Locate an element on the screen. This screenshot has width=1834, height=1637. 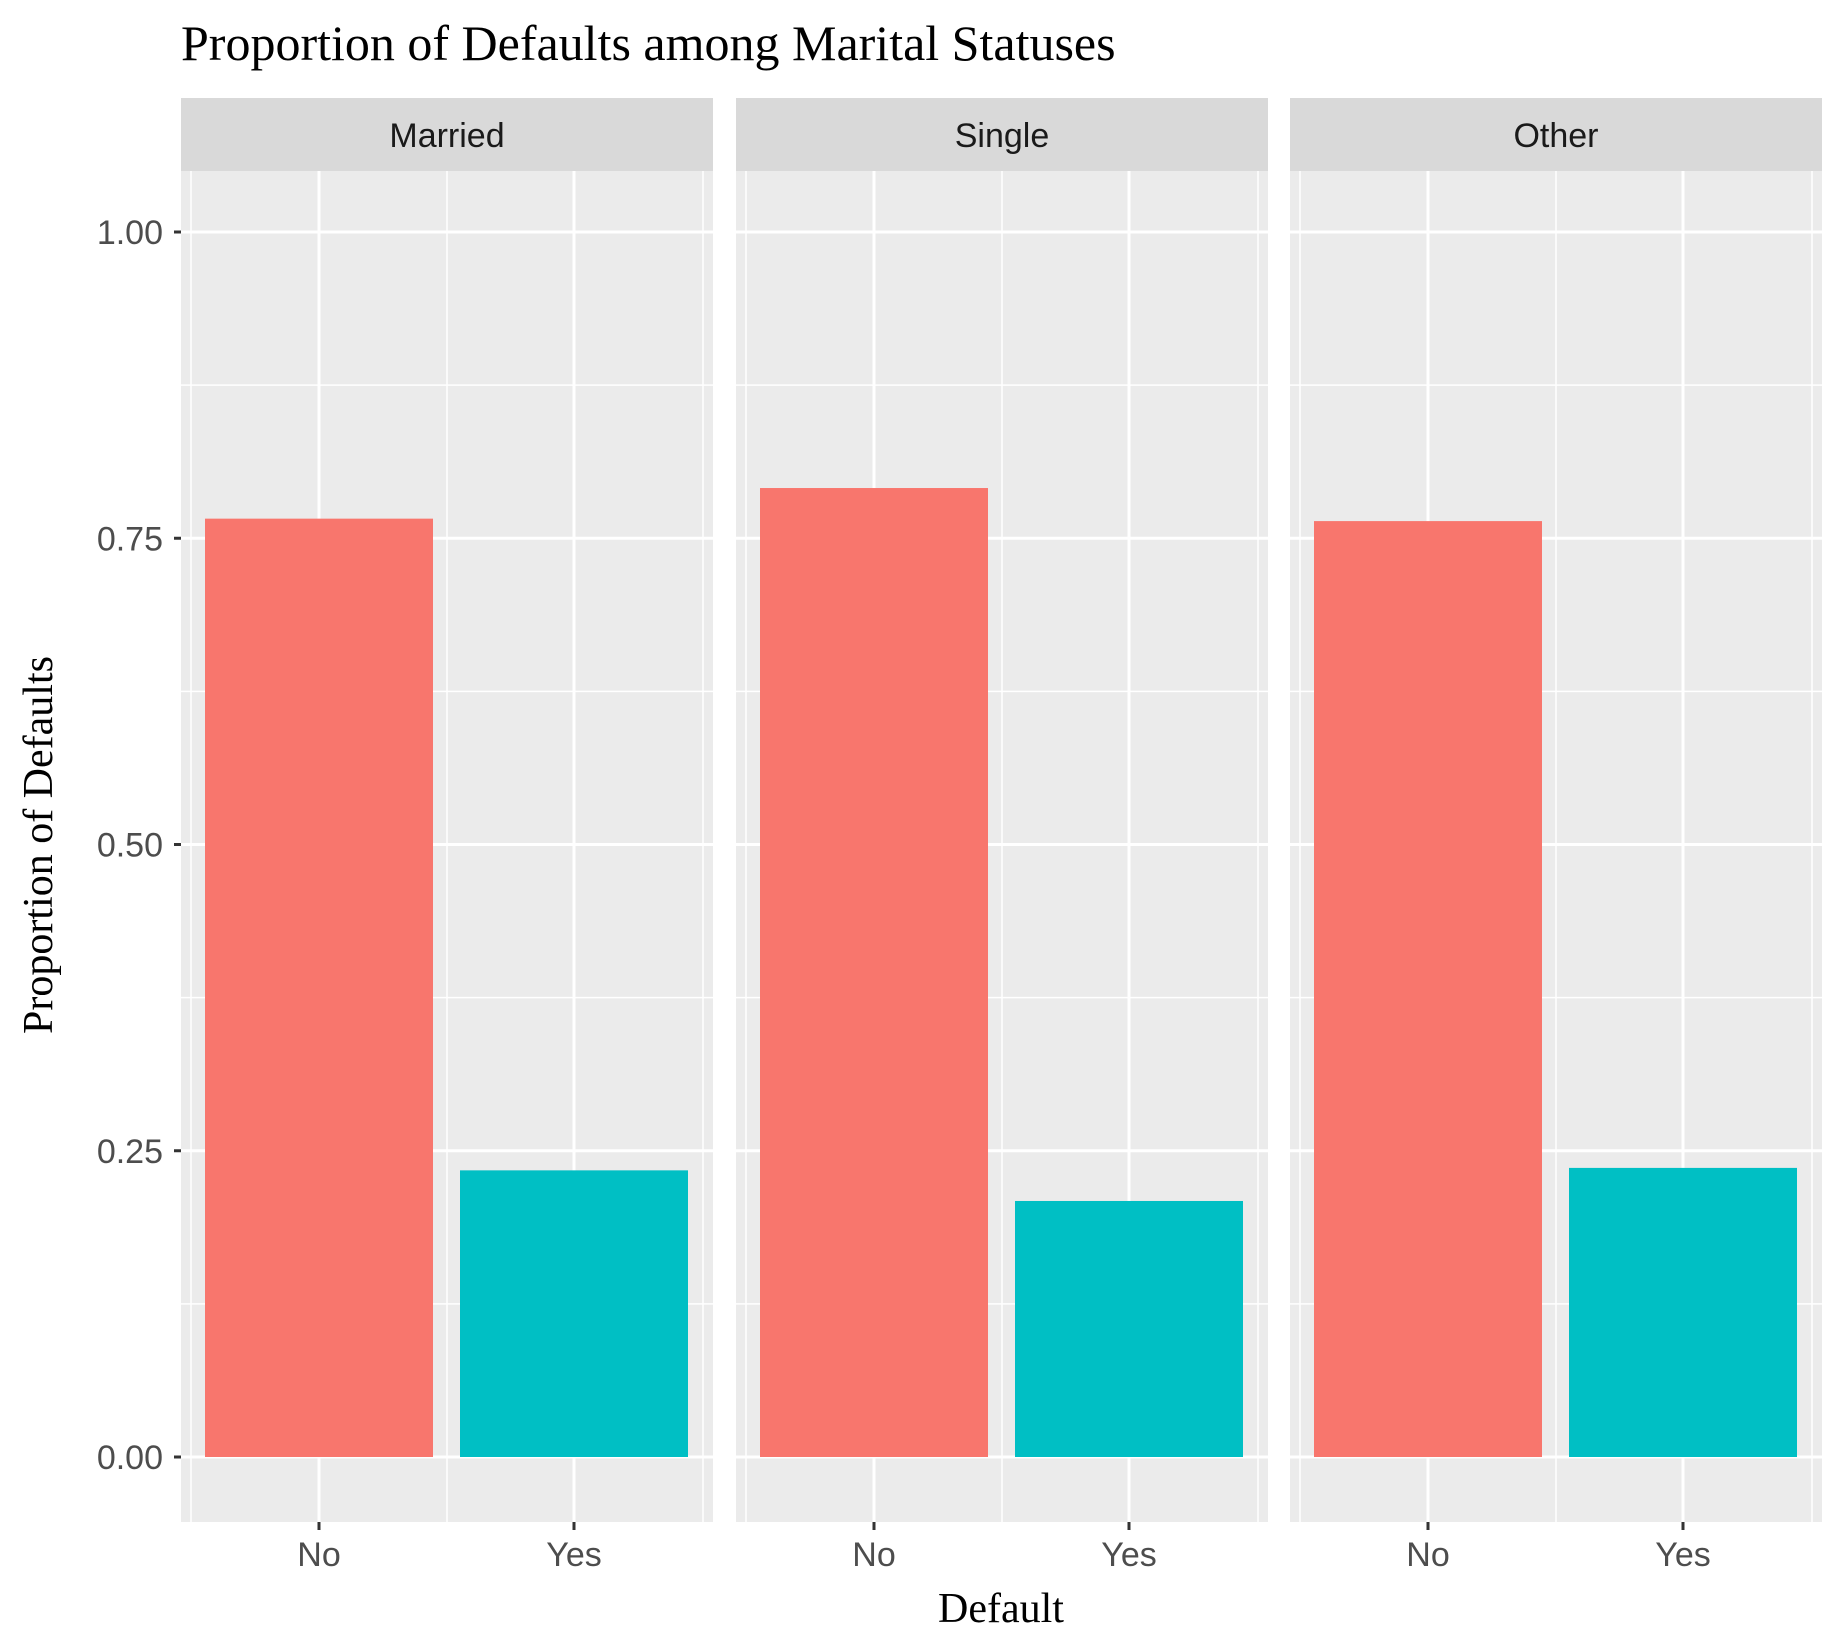
bar-other-yes is located at coordinates (1683, 1312).